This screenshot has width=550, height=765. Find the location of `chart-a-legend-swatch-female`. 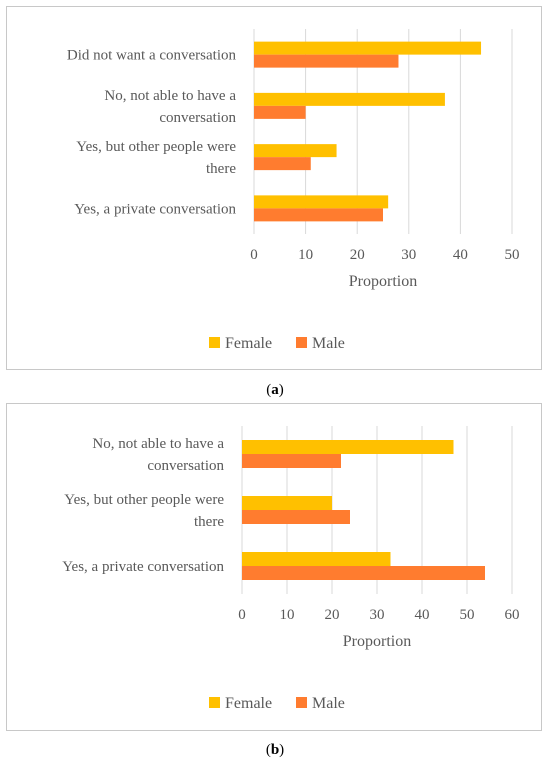

chart-a-legend-swatch-female is located at coordinates (214, 342).